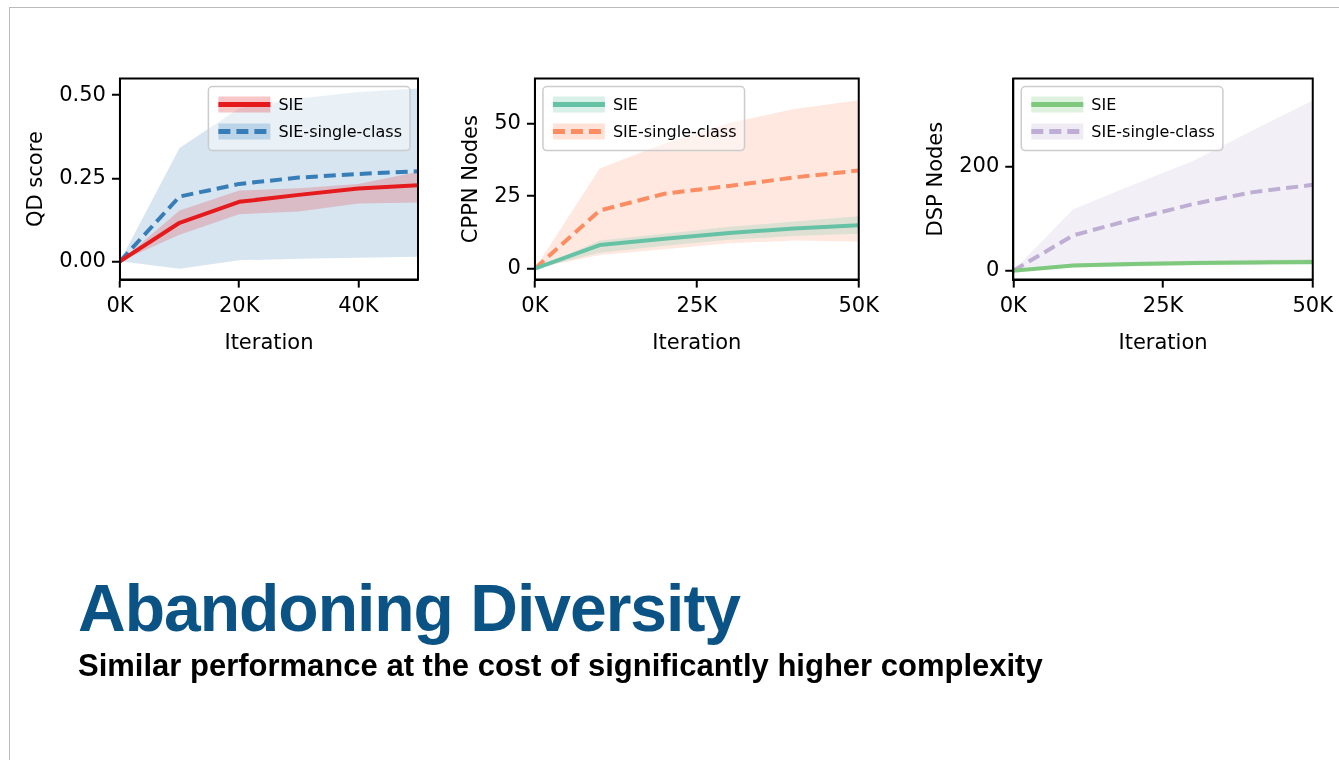 The image size is (1339, 760). What do you see at coordinates (561, 666) in the screenshot?
I see `text: Similar performance at the cost of significantly higher complexity` at bounding box center [561, 666].